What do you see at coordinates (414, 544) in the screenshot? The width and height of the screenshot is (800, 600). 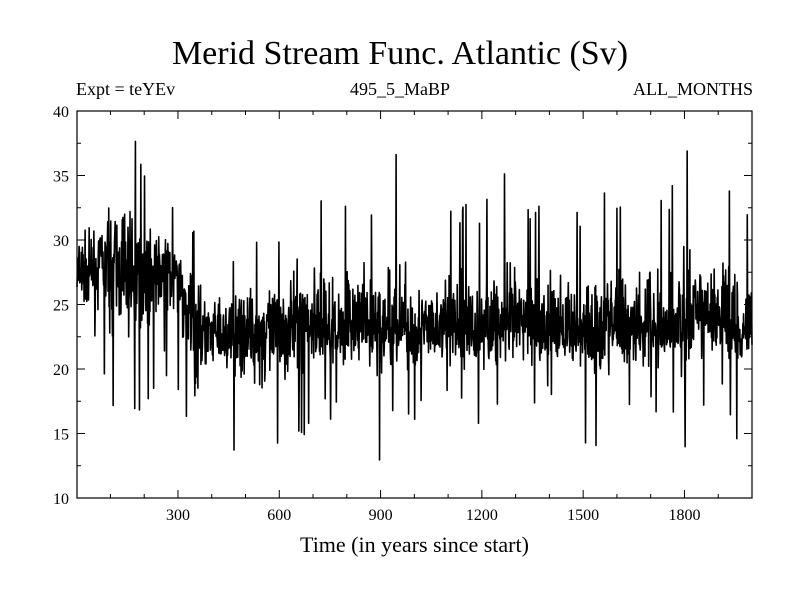 I see `x-axis-label: Time (in years since start)` at bounding box center [414, 544].